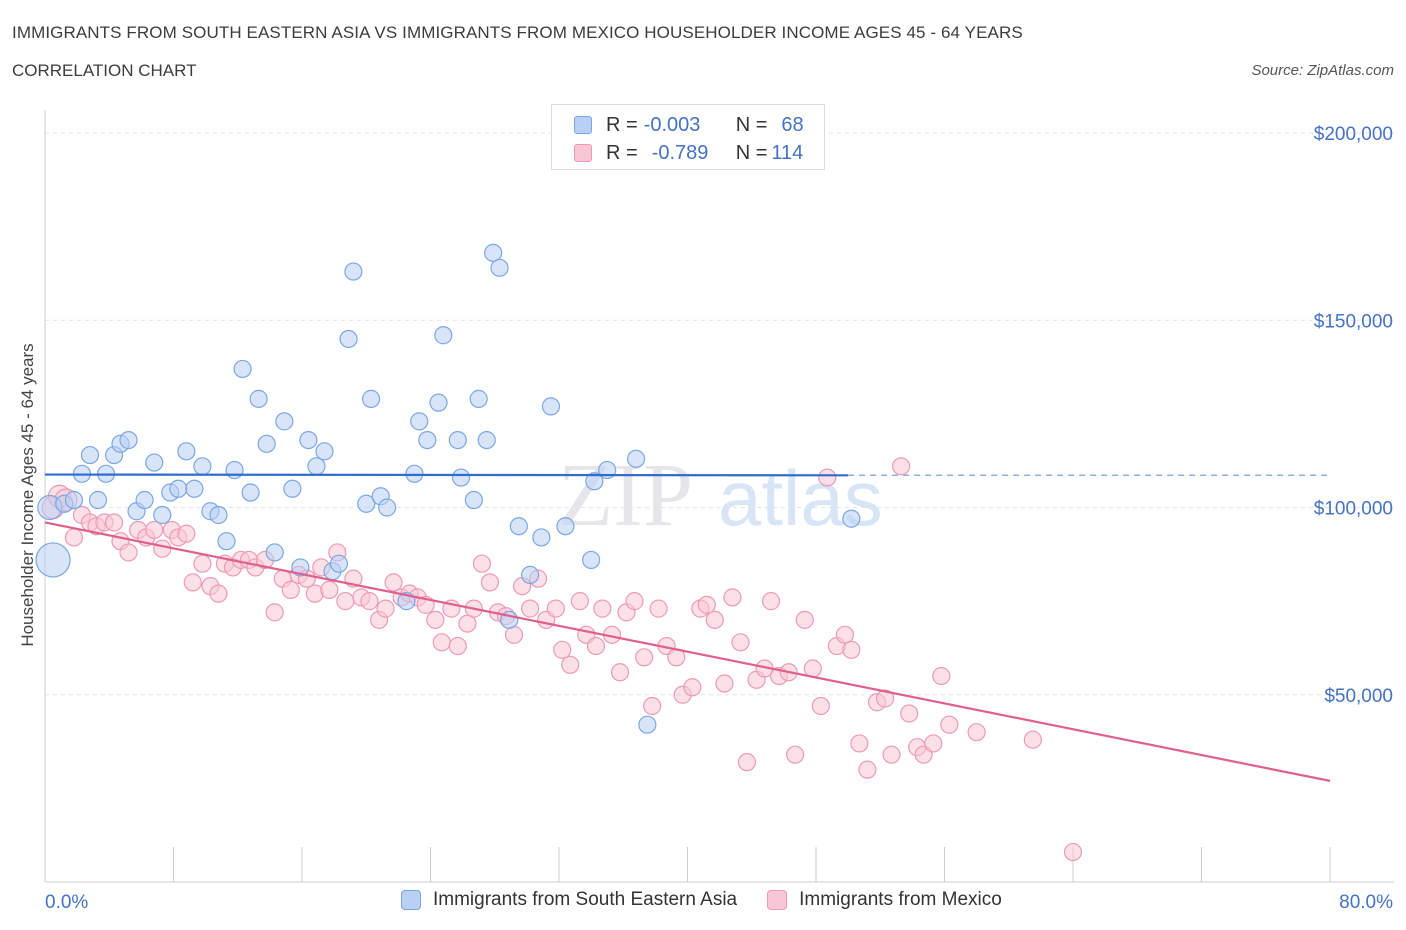 Image resolution: width=1406 pixels, height=930 pixels. What do you see at coordinates (1353, 509) in the screenshot?
I see `y-tick-label: $100,000` at bounding box center [1353, 509].